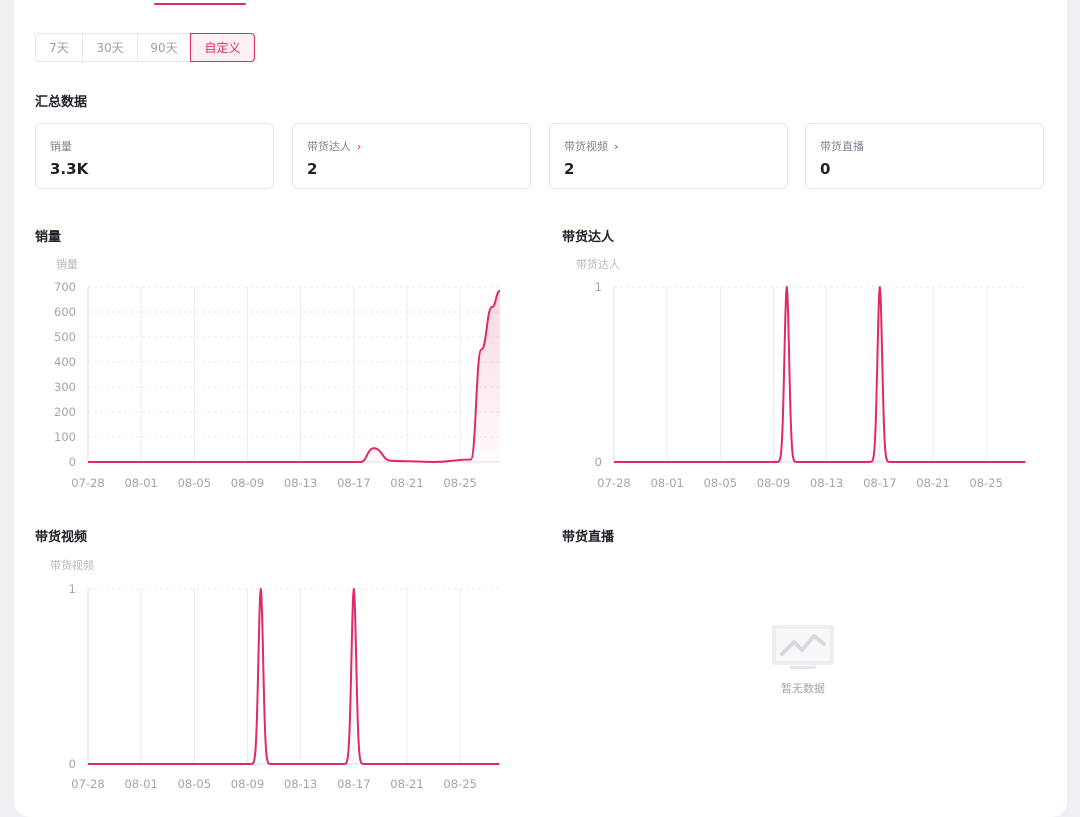 The height and width of the screenshot is (817, 1080). Describe the element at coordinates (598, 264) in the screenshot. I see `y-axis-label: 带货达人` at that location.